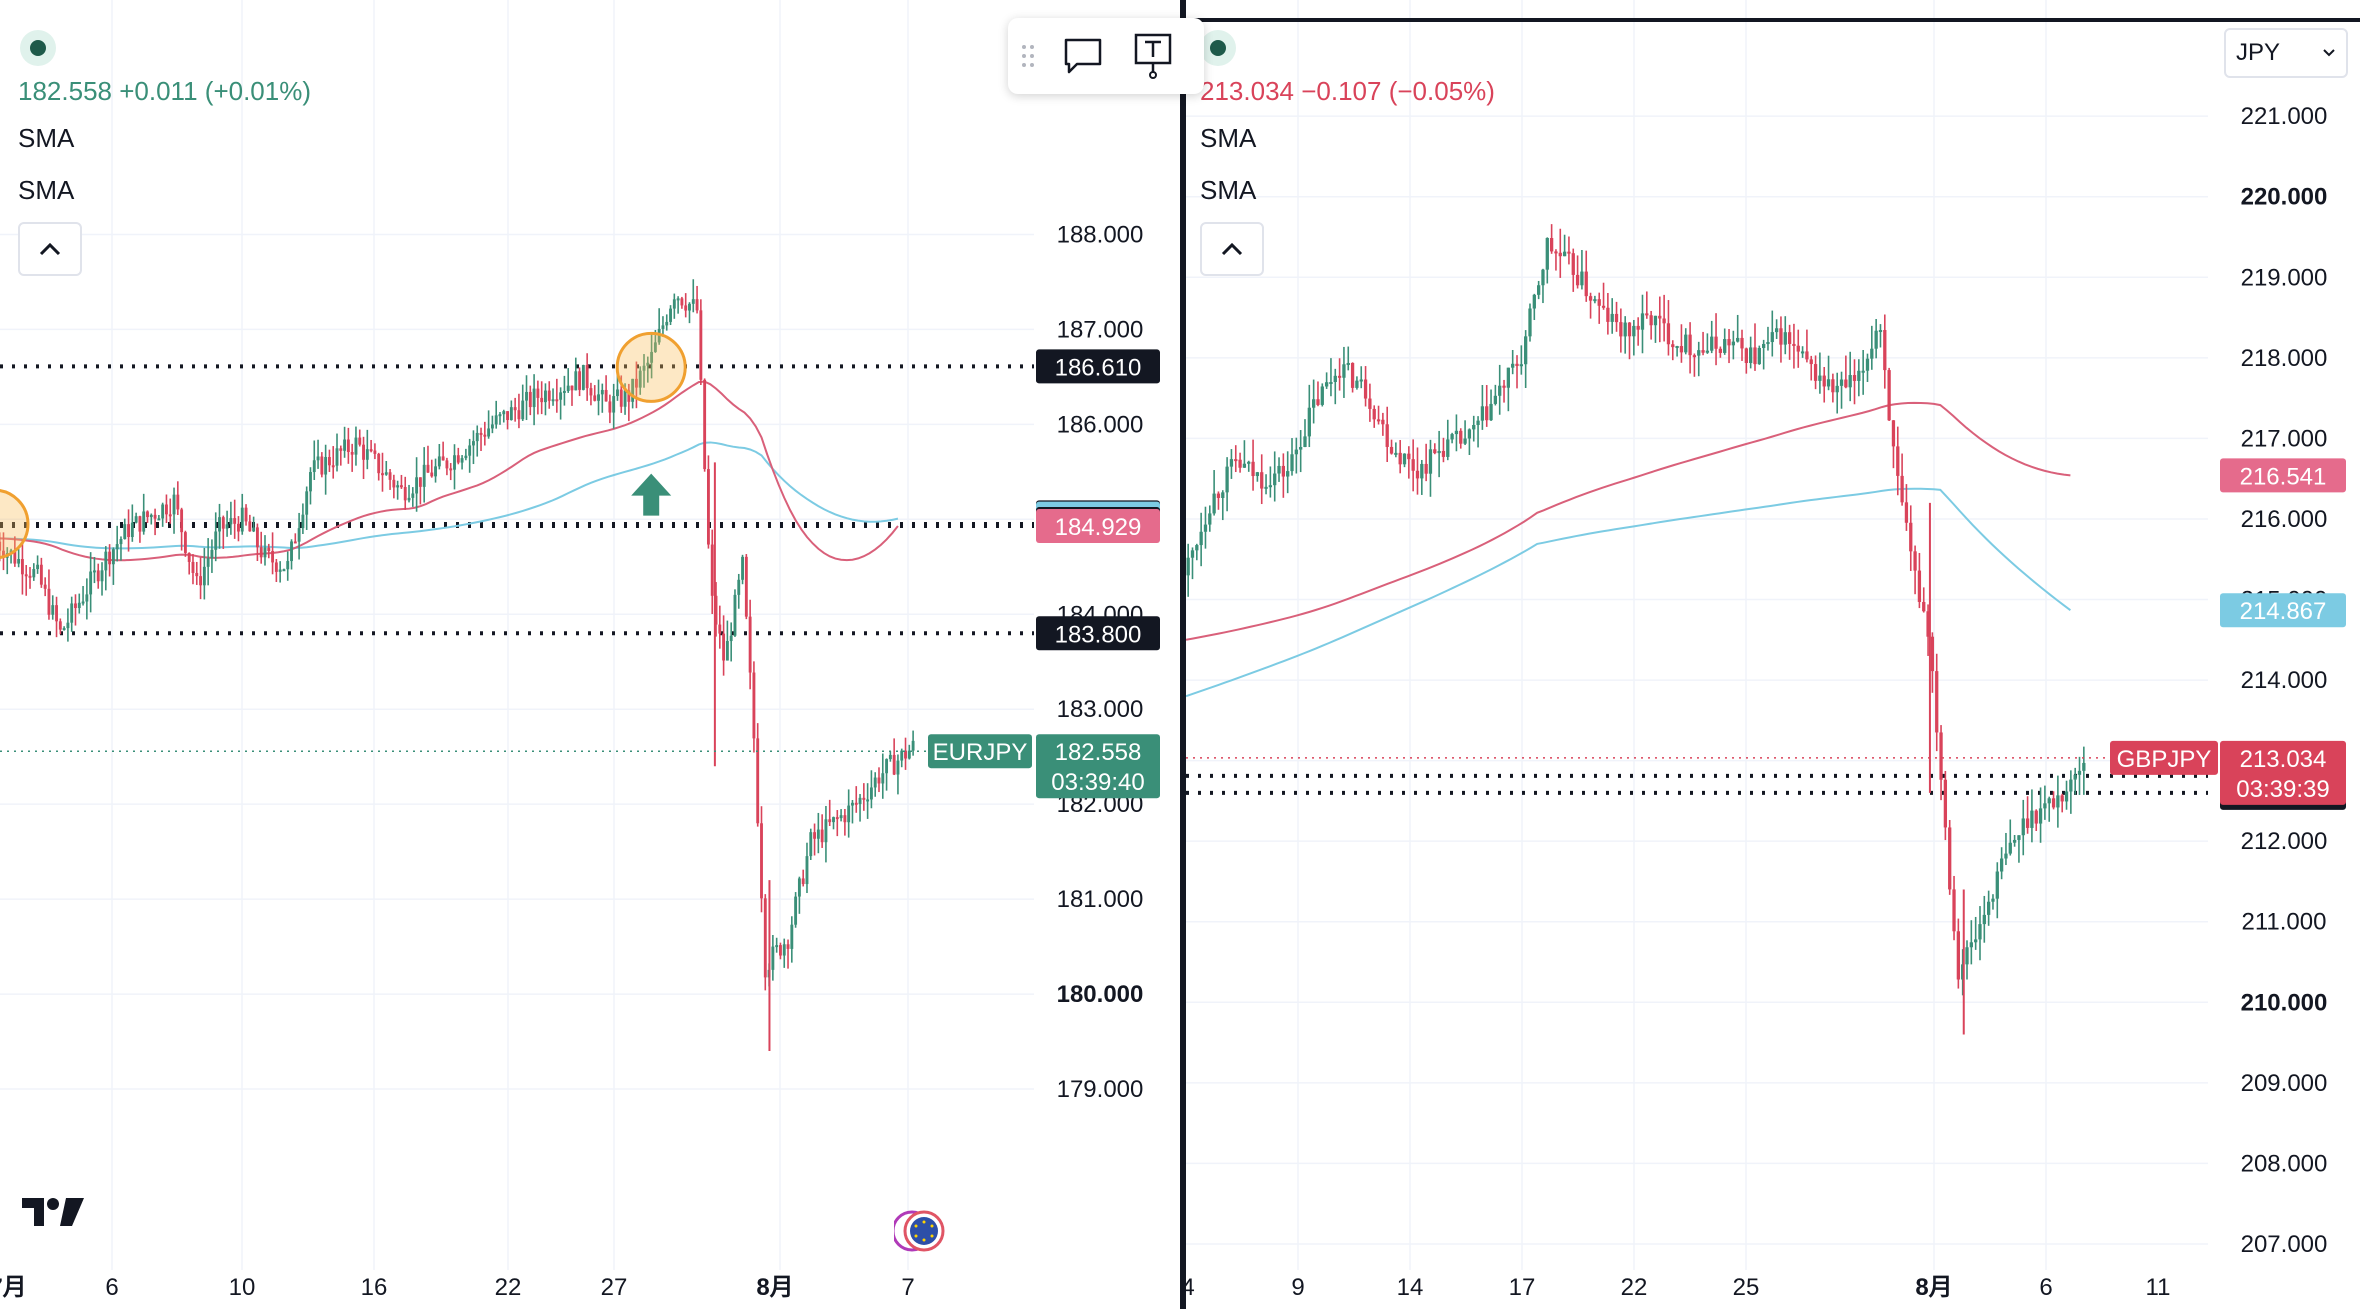  I want to click on drag-handle-icon, so click(1028, 56).